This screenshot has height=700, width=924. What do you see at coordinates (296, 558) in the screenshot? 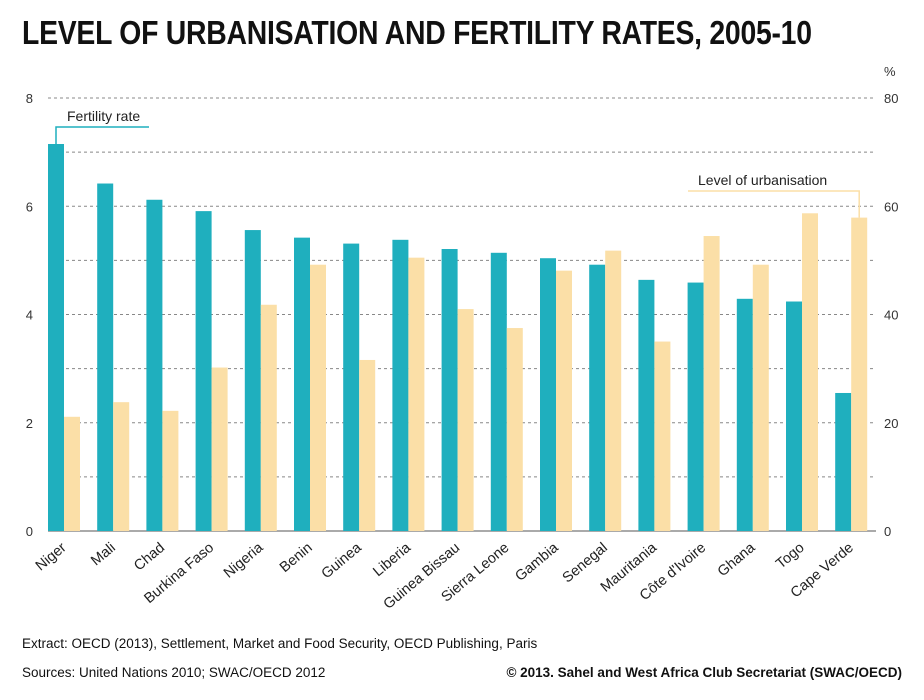
I see `category-label: Benin` at bounding box center [296, 558].